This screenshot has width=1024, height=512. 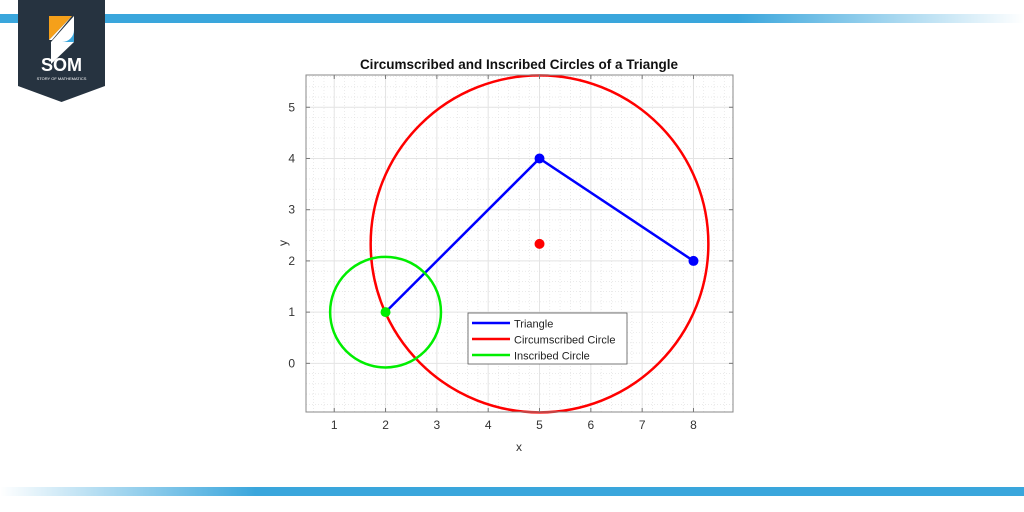 What do you see at coordinates (512, 18) in the screenshot?
I see `top-decorative-band` at bounding box center [512, 18].